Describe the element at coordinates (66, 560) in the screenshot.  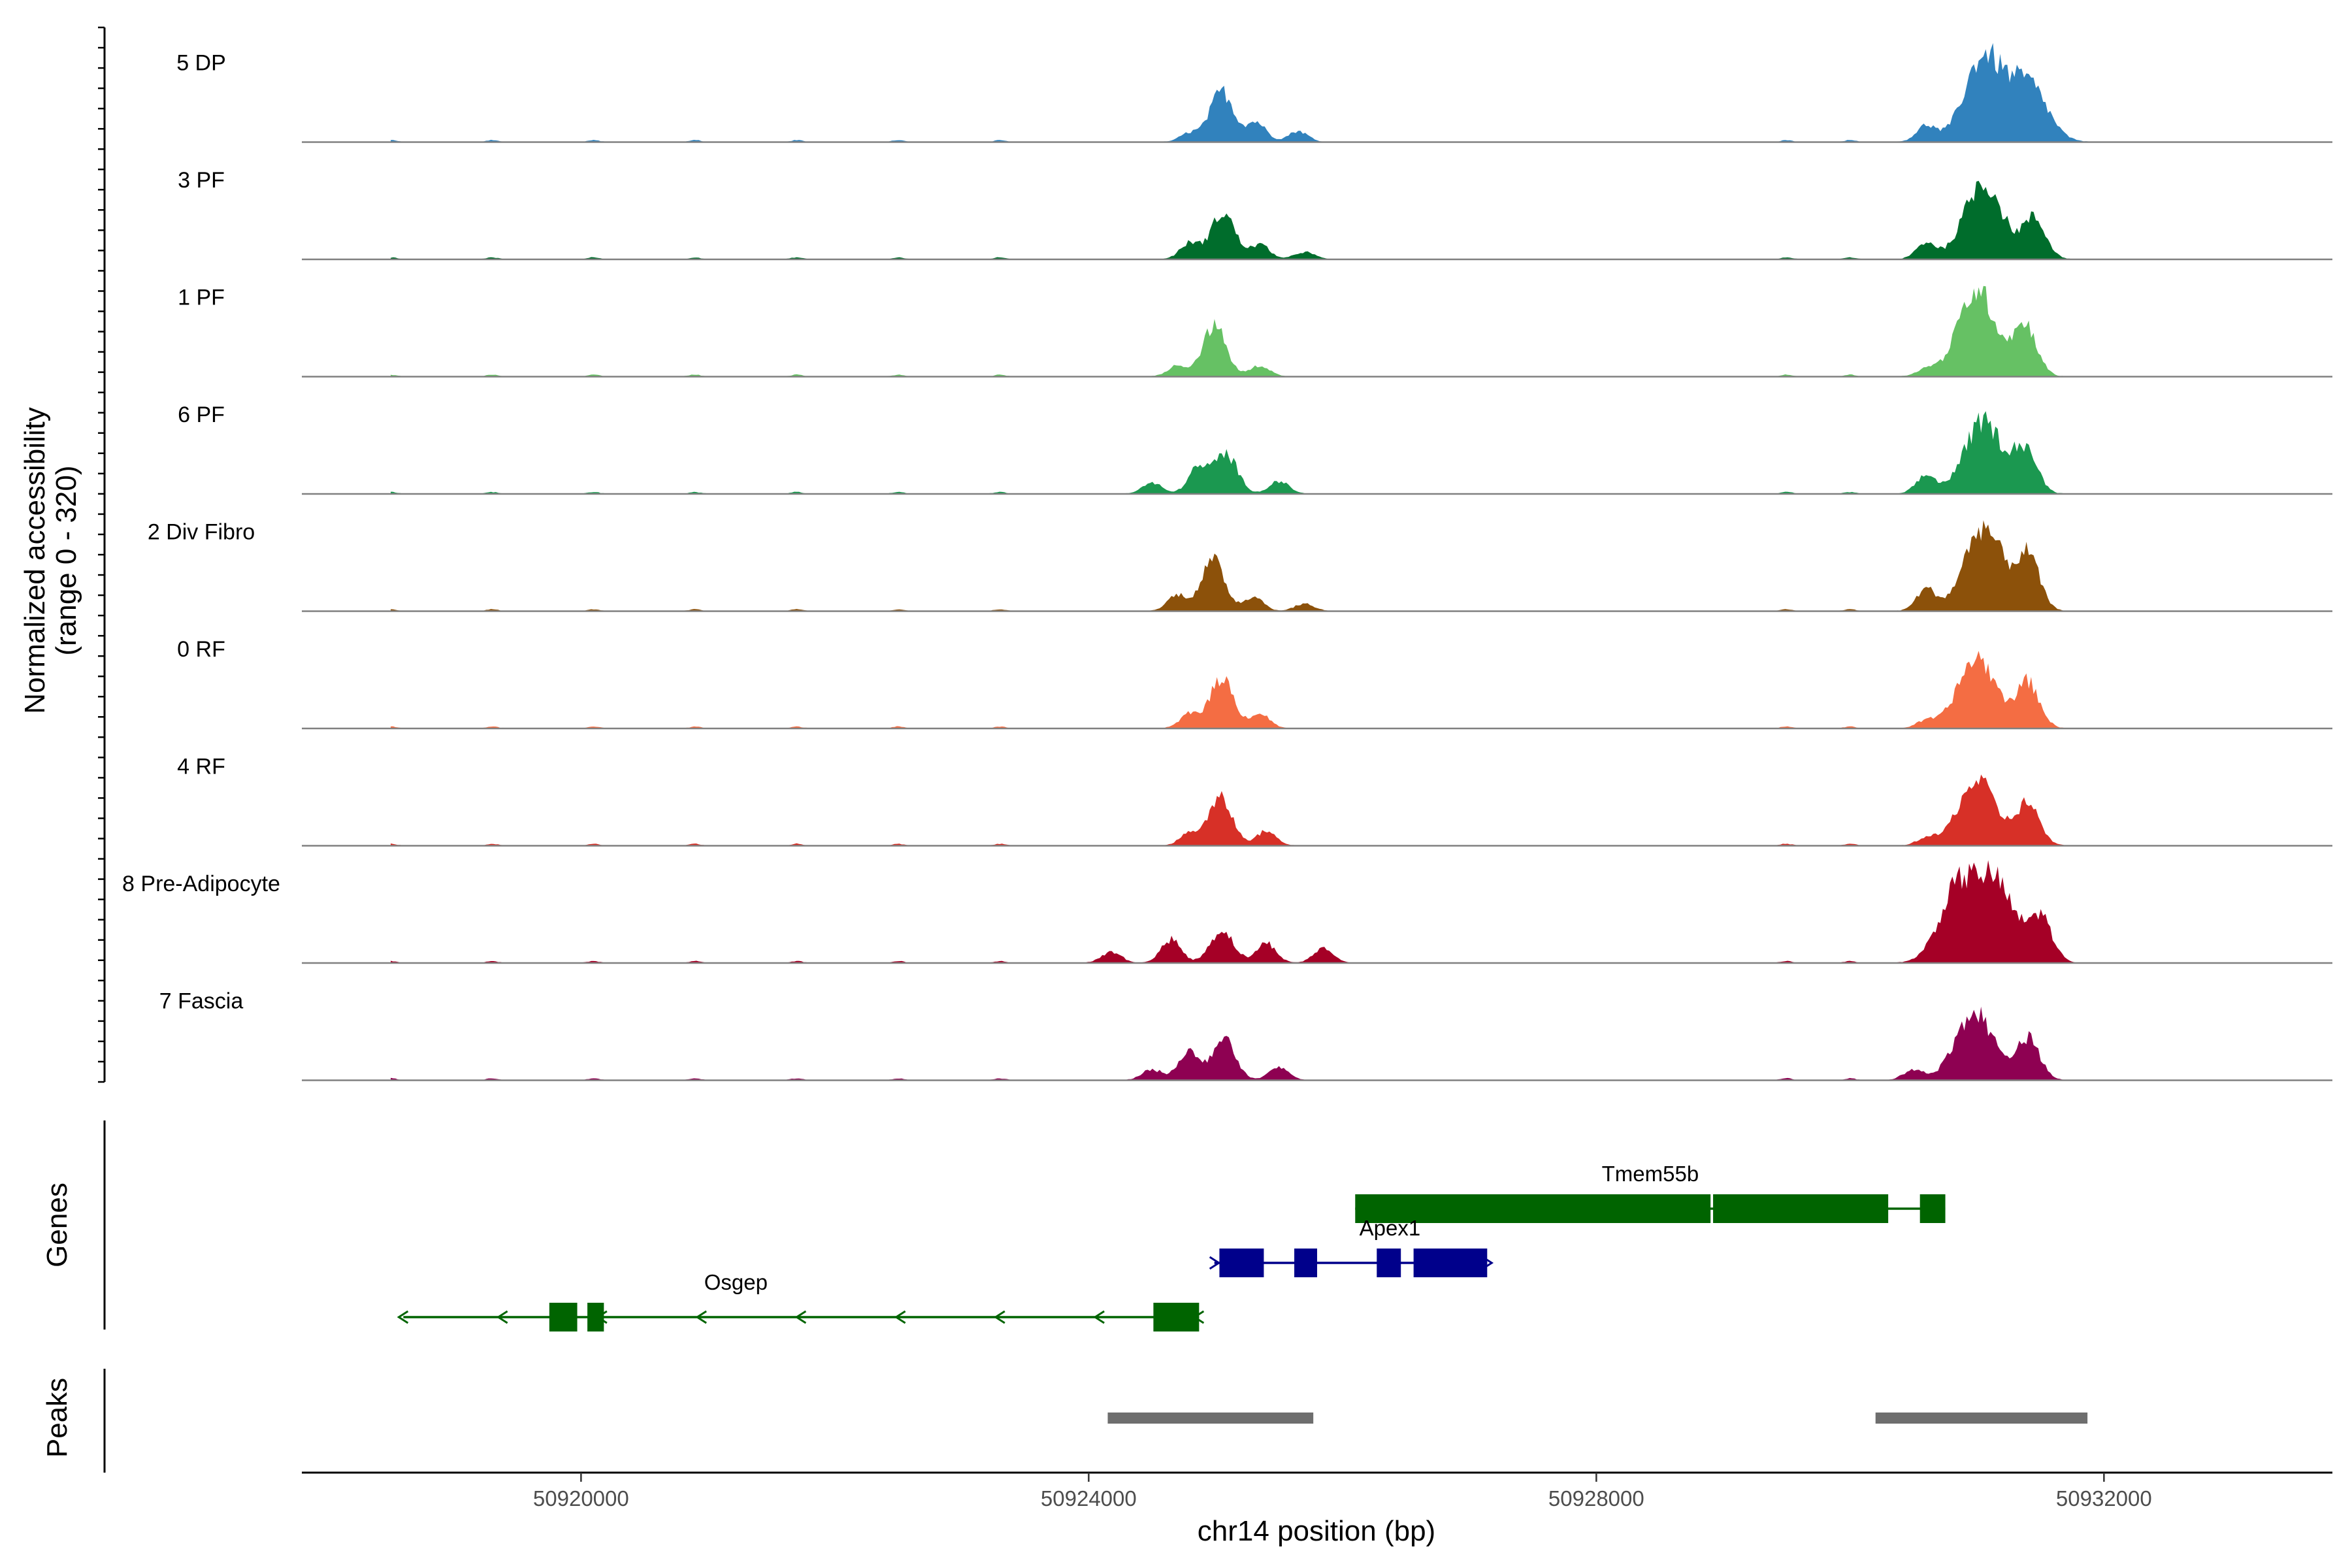
I see `y-axis-label-line2: (range 0 - 320)` at that location.